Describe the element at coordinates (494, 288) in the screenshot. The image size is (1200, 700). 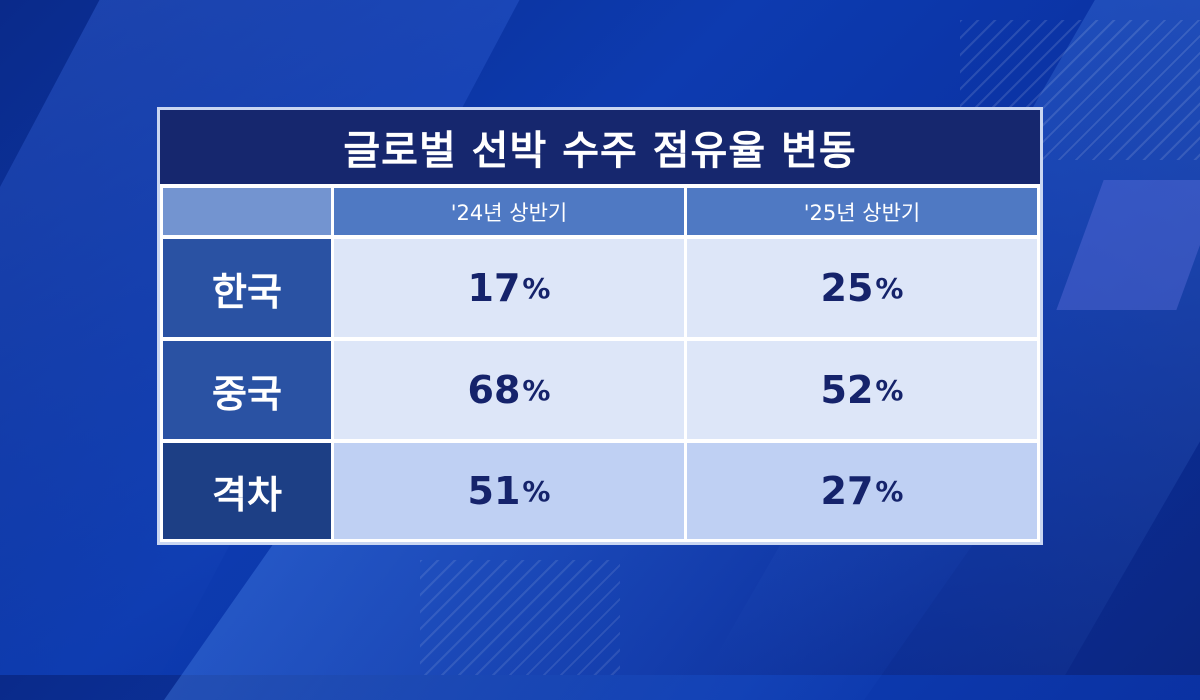
I see `cell-value: 17` at that location.